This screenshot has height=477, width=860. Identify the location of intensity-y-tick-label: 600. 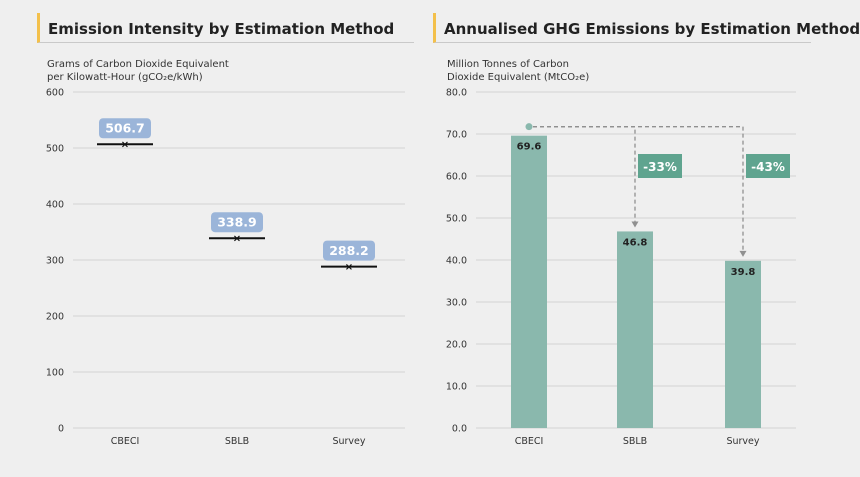
(55, 93).